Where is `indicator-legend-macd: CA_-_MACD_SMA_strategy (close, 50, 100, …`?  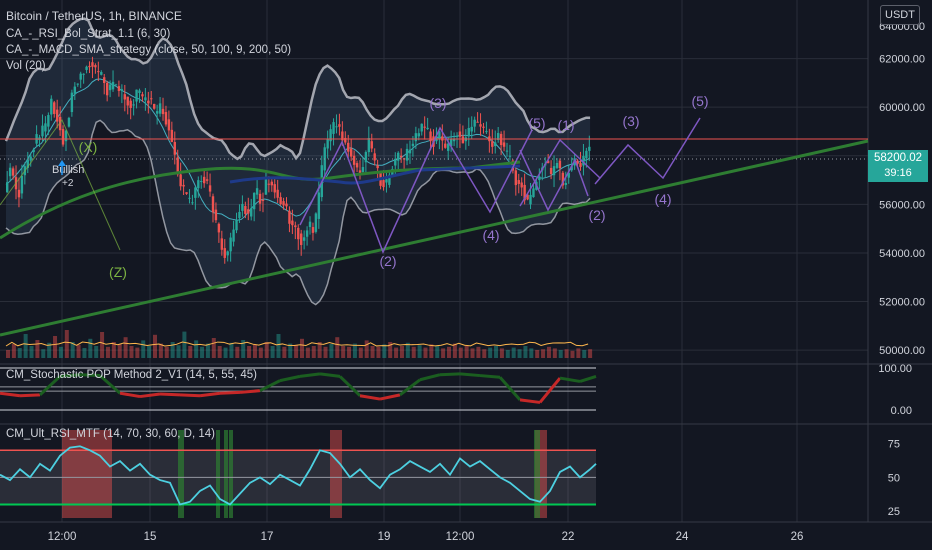 indicator-legend-macd: CA_-_MACD_SMA_strategy (close, 50, 100, … is located at coordinates (149, 50).